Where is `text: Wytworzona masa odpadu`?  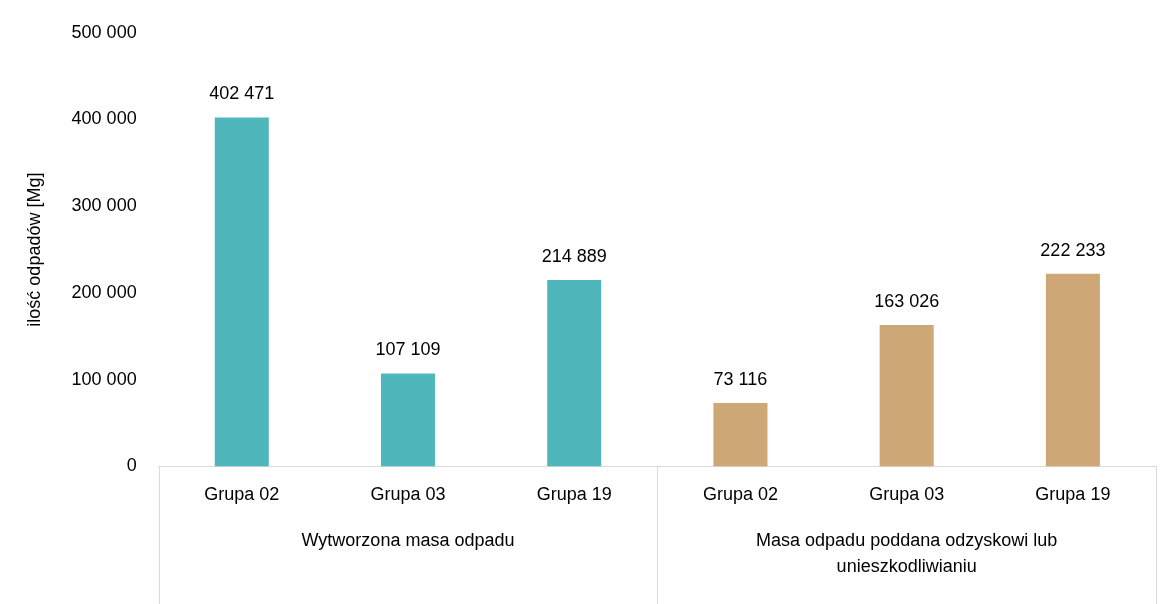
text: Wytworzona masa odpadu is located at coordinates (408, 540).